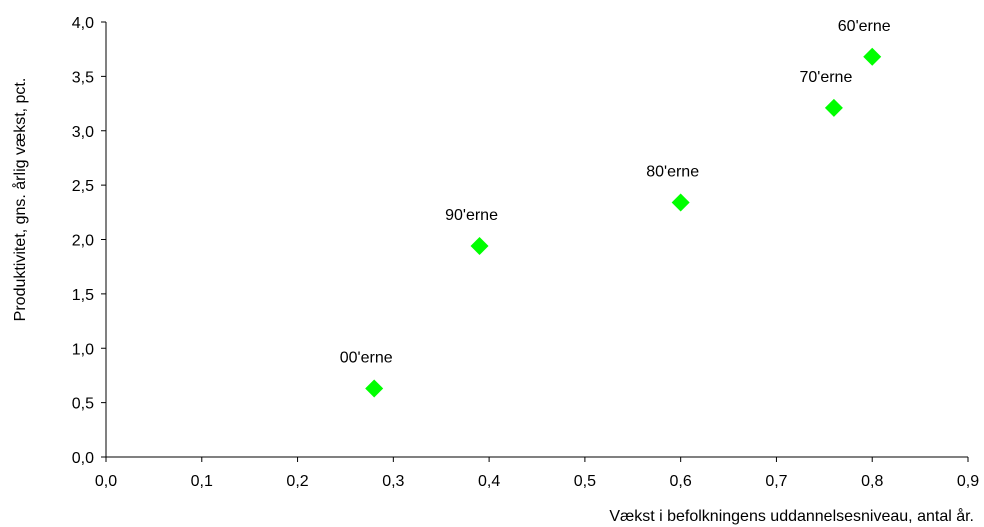 The width and height of the screenshot is (984, 527). I want to click on x-tick-label: 0,5, so click(585, 481).